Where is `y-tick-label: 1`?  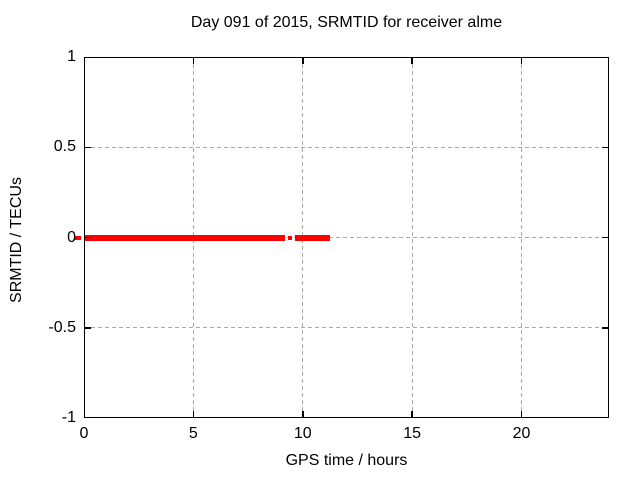 y-tick-label: 1 is located at coordinates (71, 56).